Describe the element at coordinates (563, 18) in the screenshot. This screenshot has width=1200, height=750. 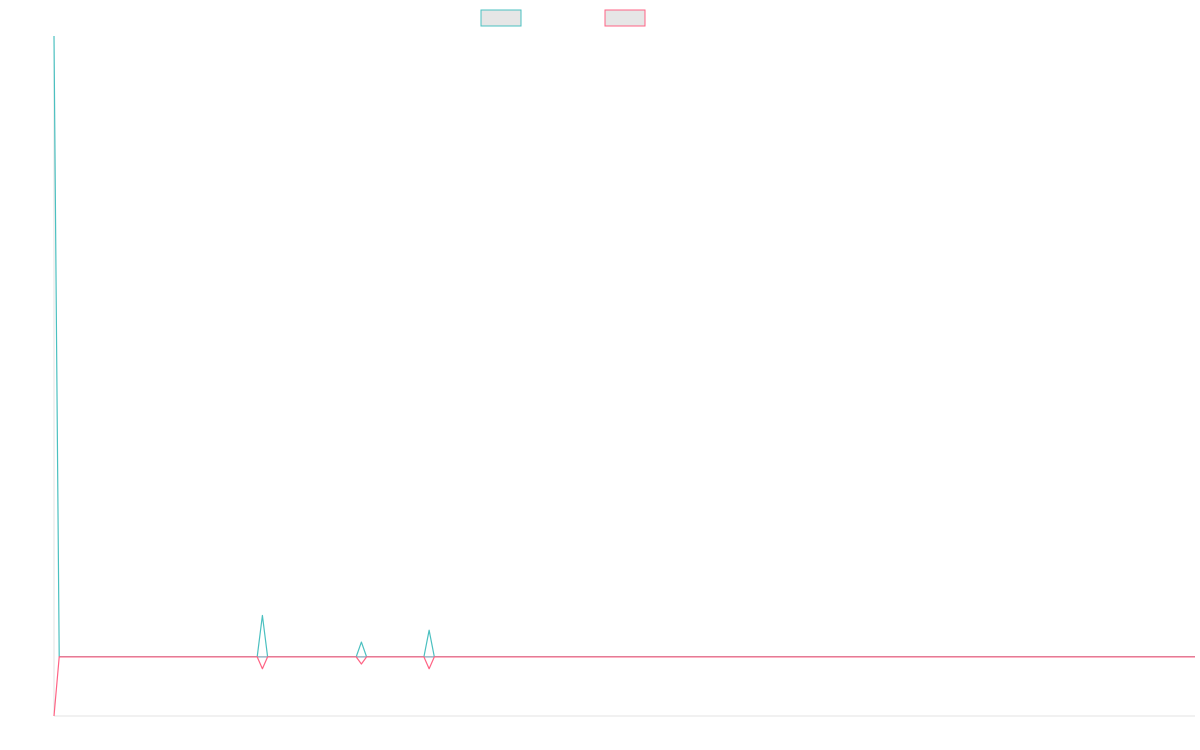
I see `legend` at that location.